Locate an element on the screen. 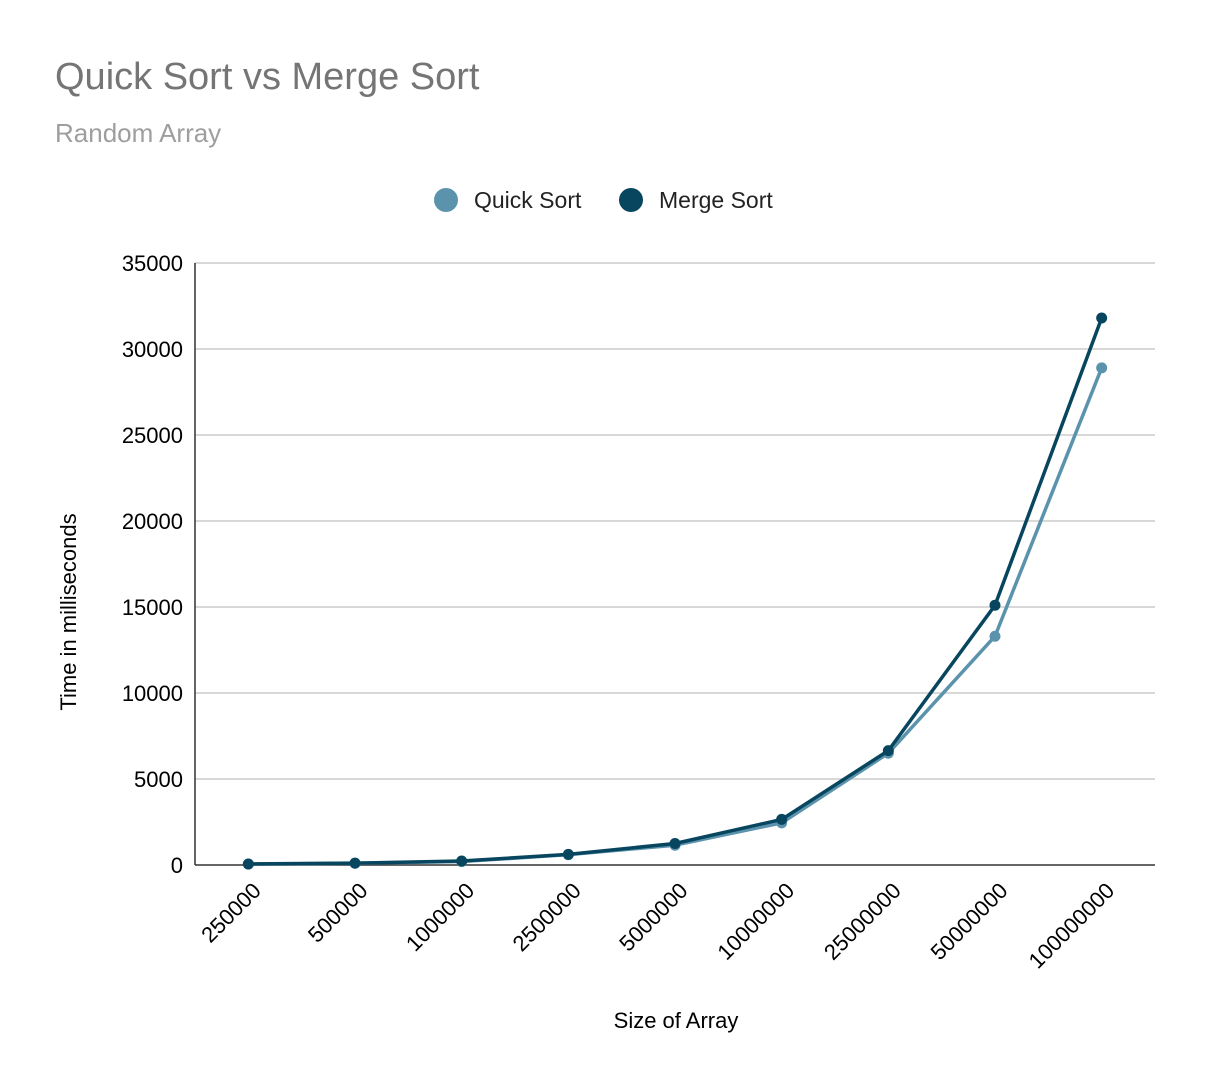  x-tick-label: 500000 is located at coordinates (338, 913).